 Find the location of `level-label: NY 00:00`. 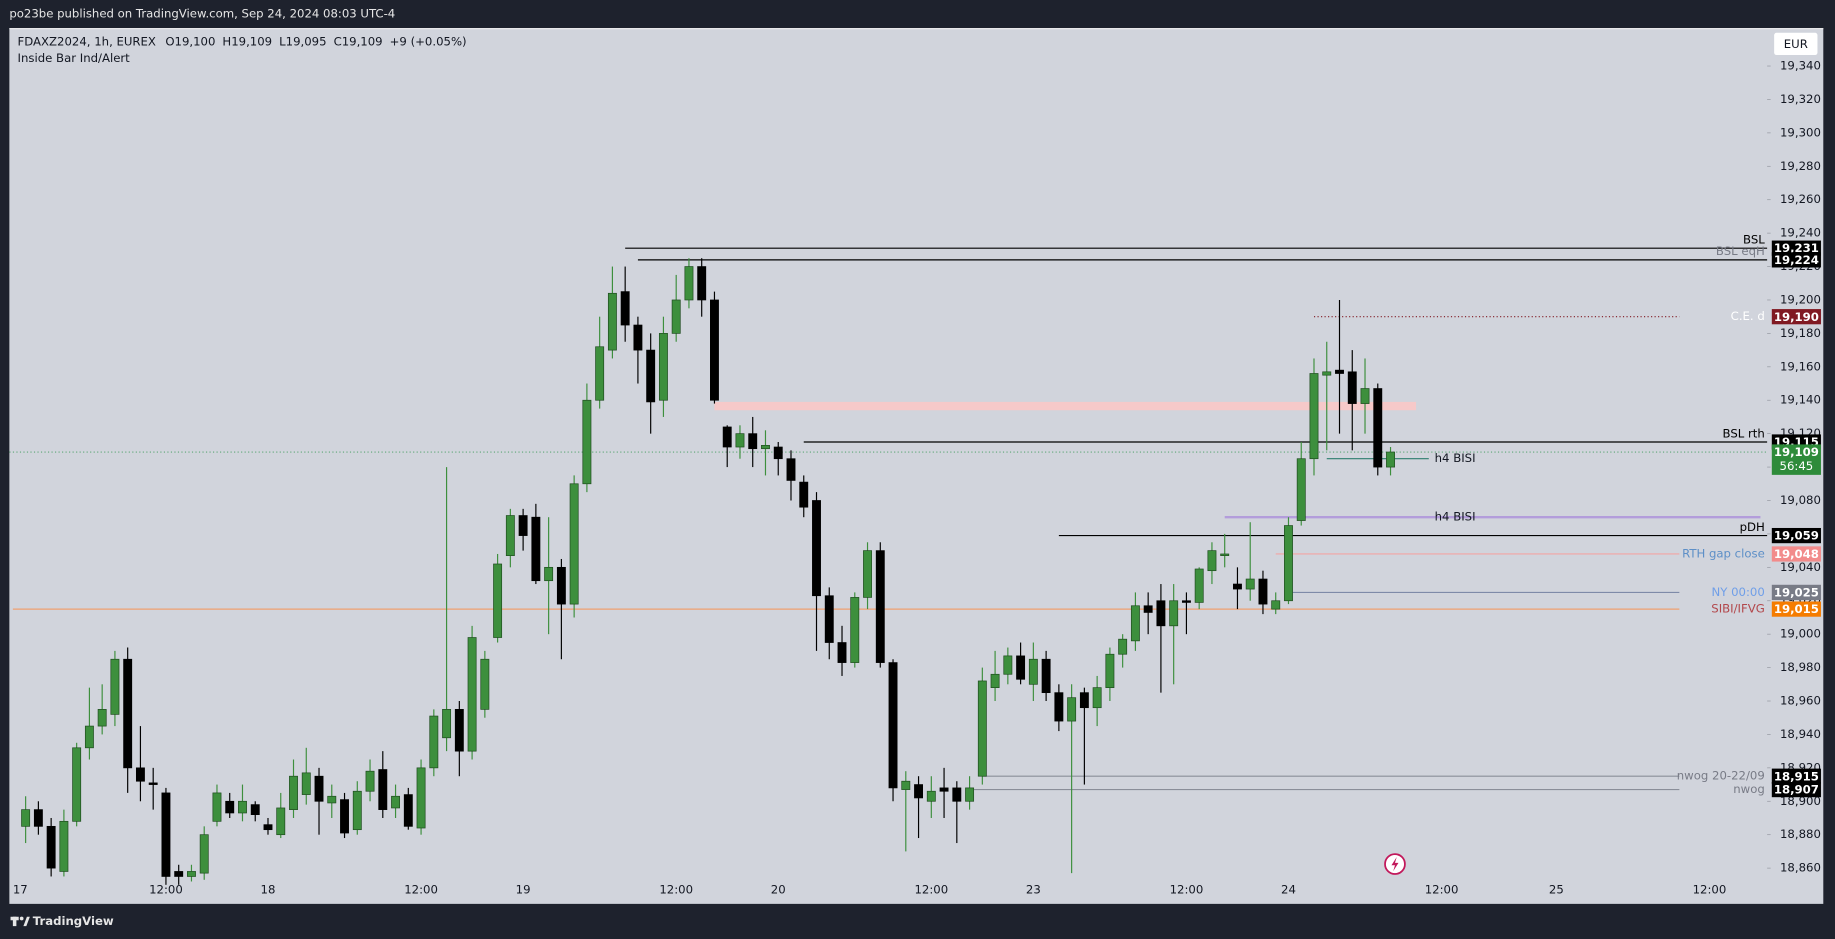

level-label: NY 00:00 is located at coordinates (1738, 592).